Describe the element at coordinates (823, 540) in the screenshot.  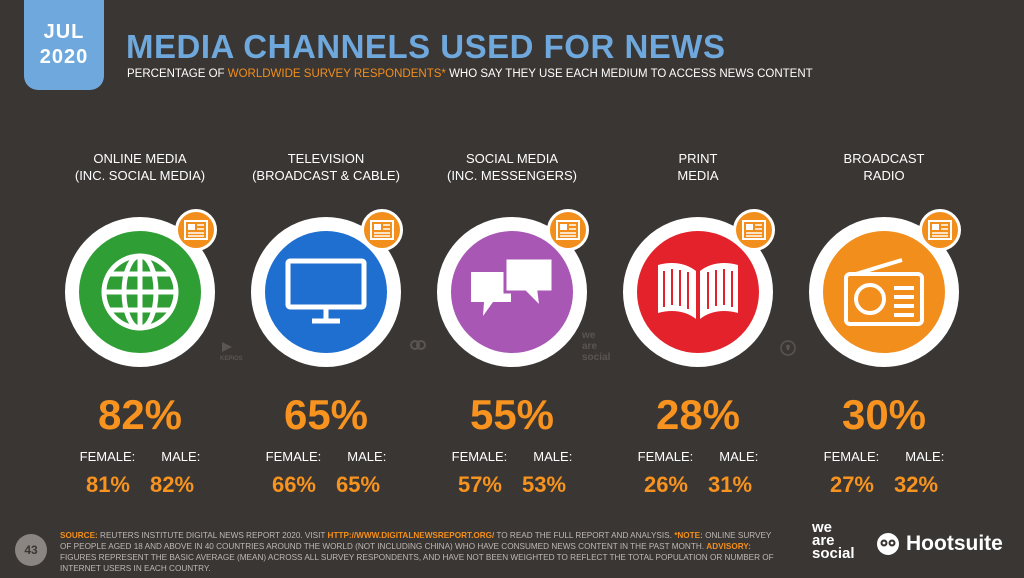
I see `was-logo-line2: are` at that location.